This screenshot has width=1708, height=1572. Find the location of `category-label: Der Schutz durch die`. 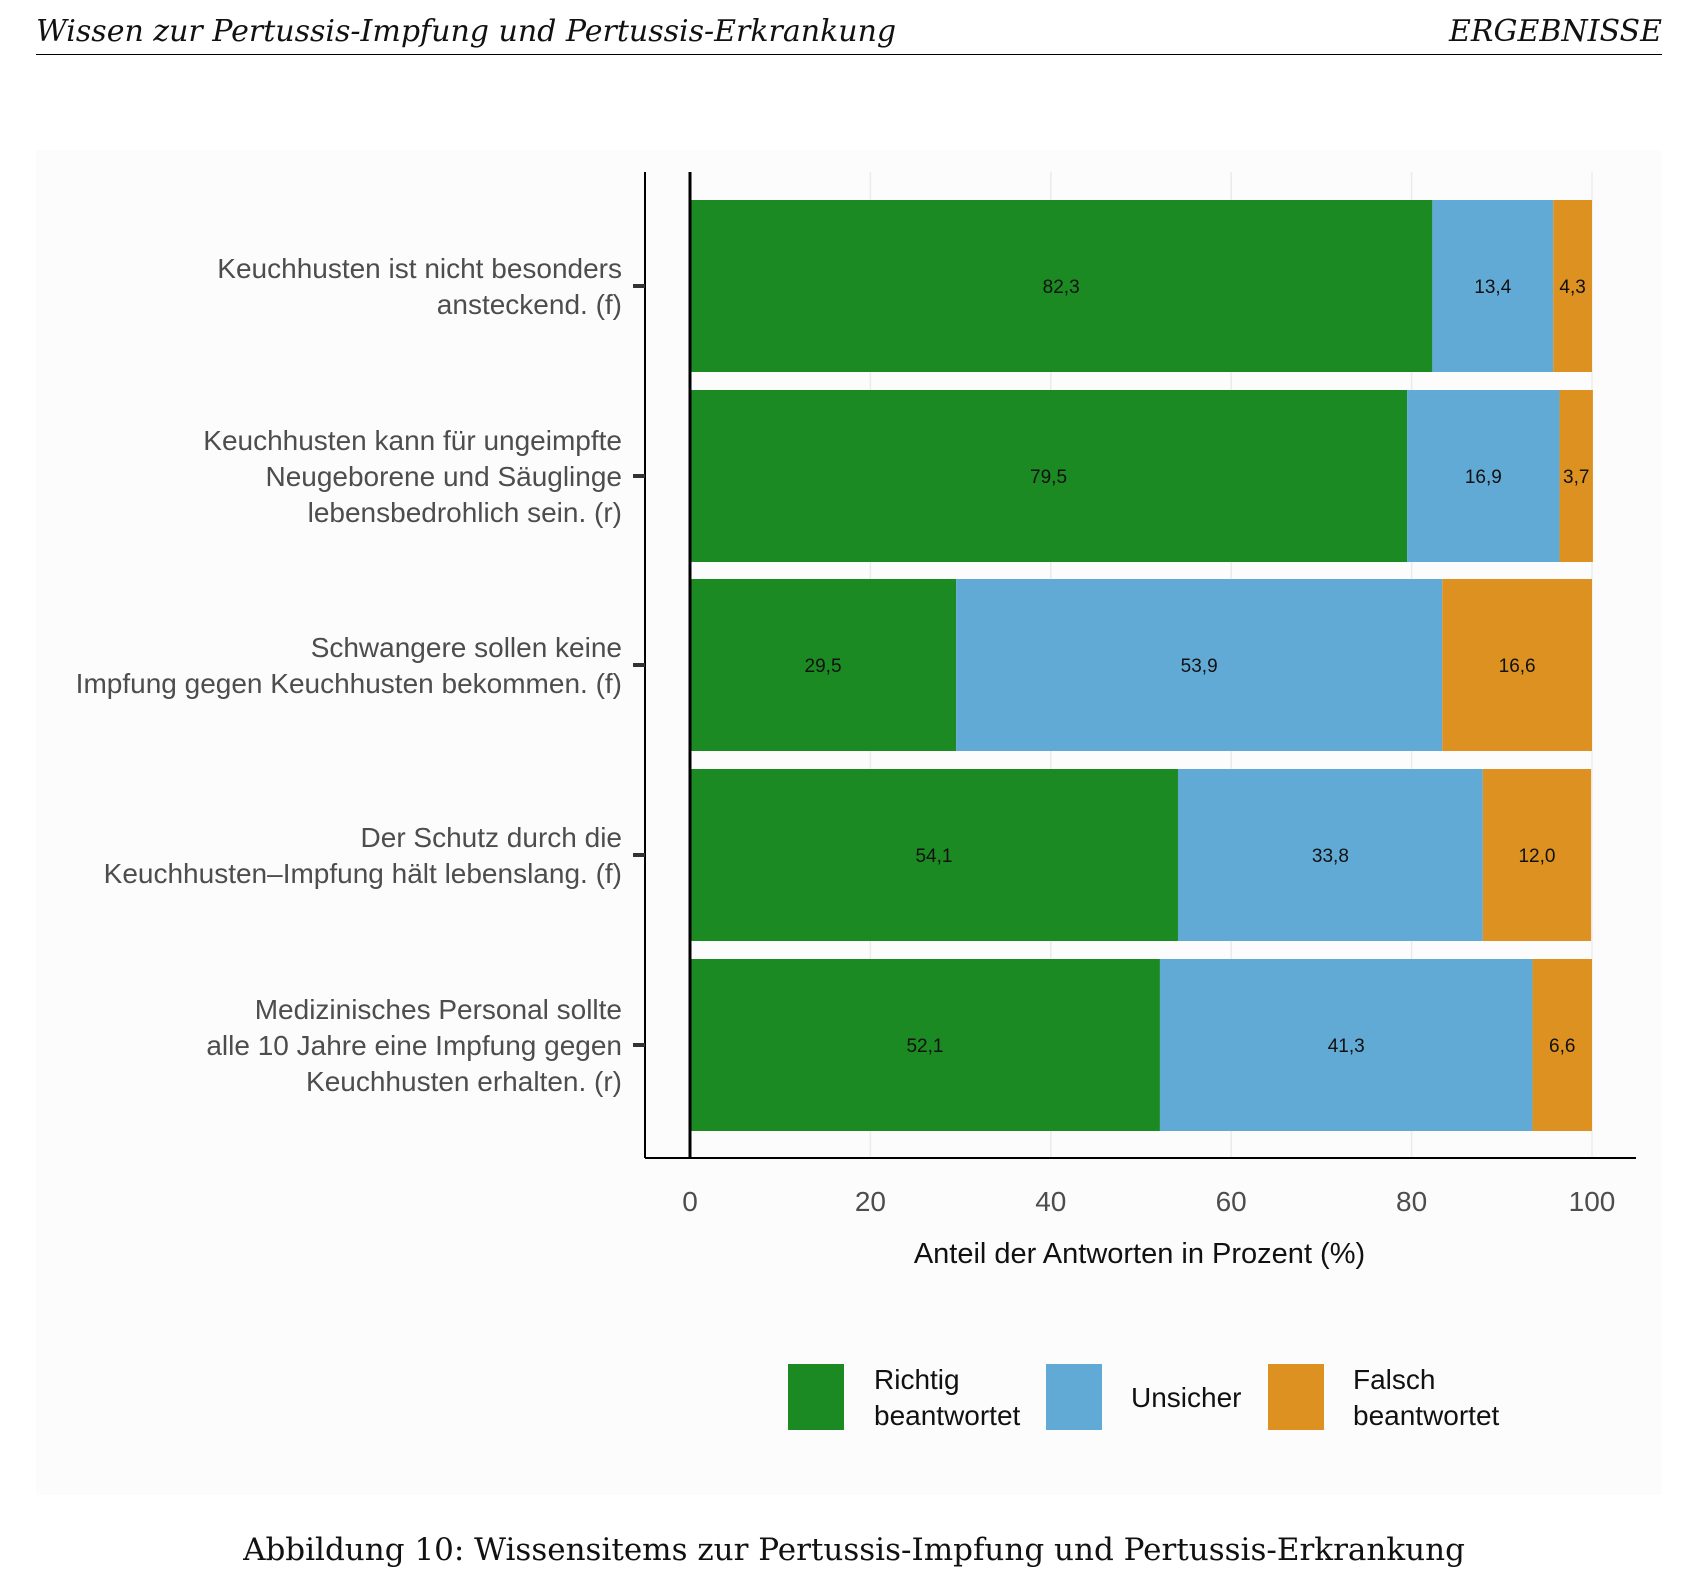

category-label: Der Schutz durch die is located at coordinates (491, 837).